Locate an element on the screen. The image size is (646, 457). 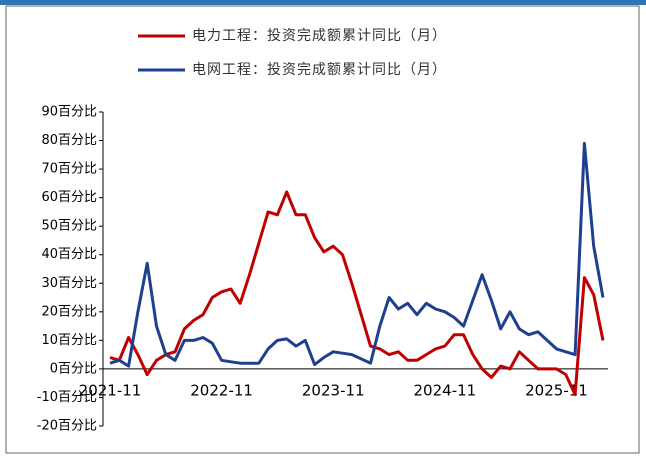
legend-label: 电网工程：投资完成额累计同比（月） is located at coordinates (319, 70).